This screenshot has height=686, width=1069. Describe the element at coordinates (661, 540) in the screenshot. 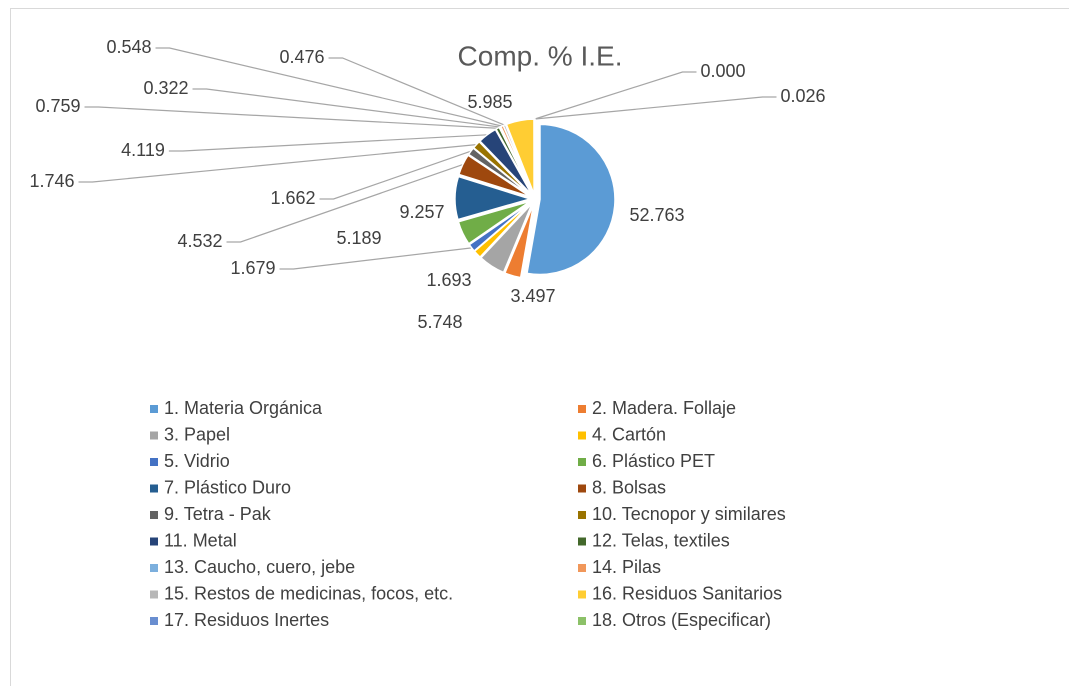

I see `legend-label: 12. Telas, textiles` at that location.